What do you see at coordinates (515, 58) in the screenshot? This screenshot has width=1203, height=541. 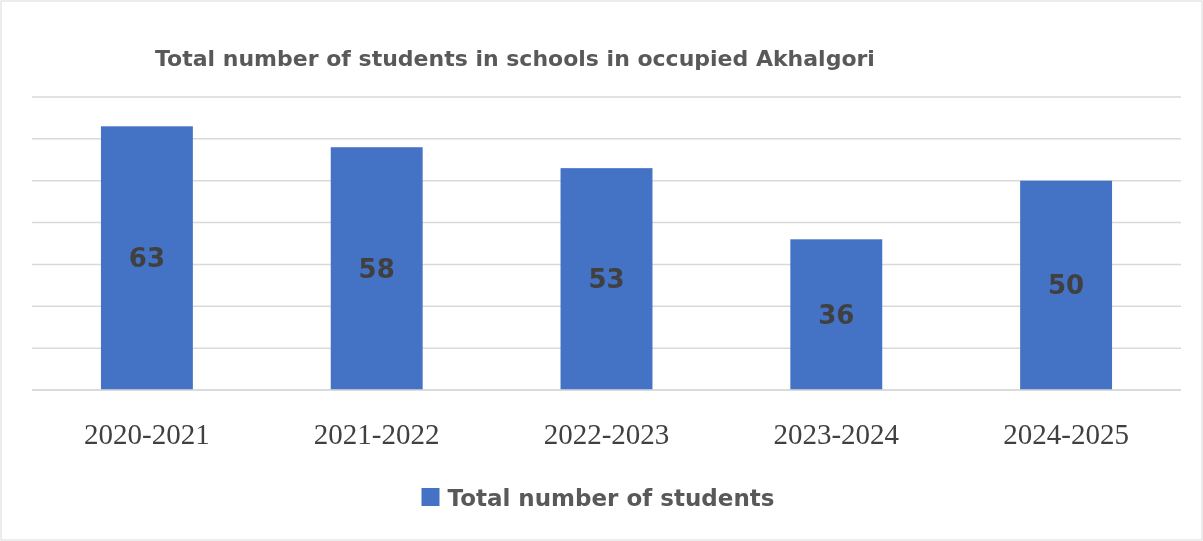 I see `chart-title: Total number of students in schools in occupied Akhalgori` at bounding box center [515, 58].